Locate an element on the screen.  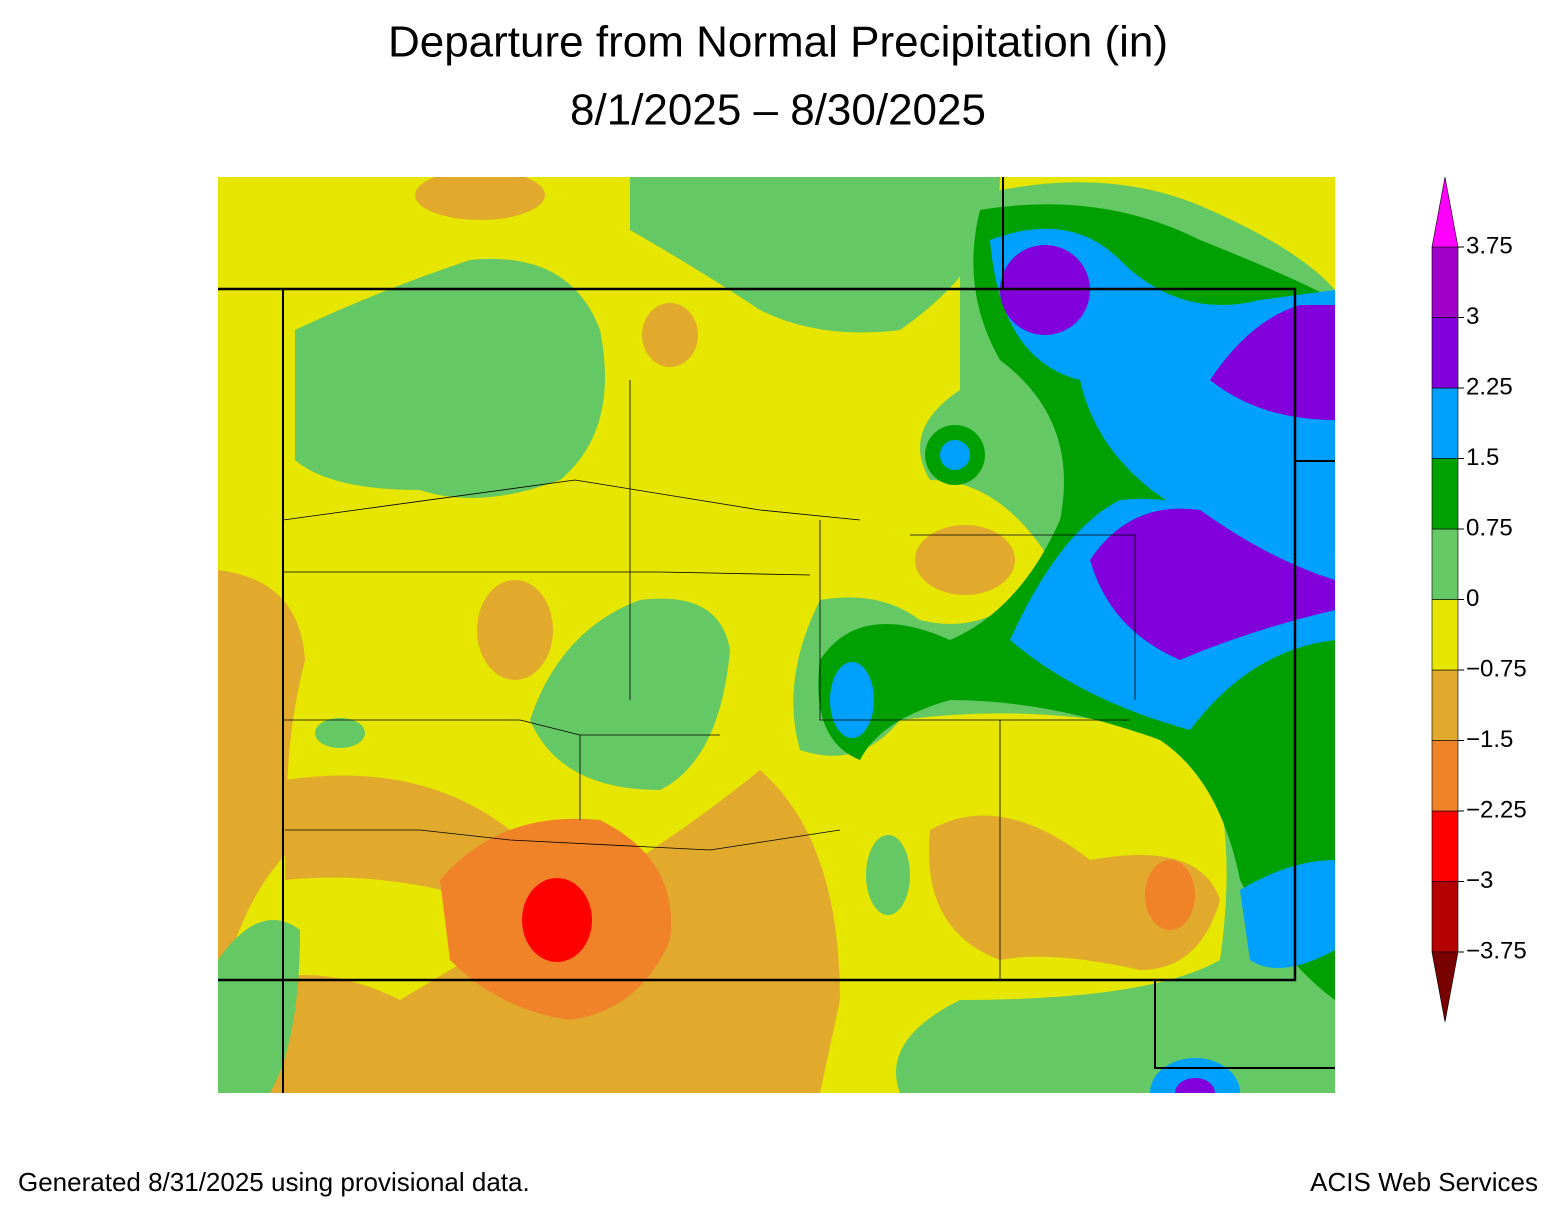
legend: −3.75 −3 −2.25 −1.5 −0.75 0 0.75 1.5 2.25 3 3.75 is located at coordinates (1479, 599).